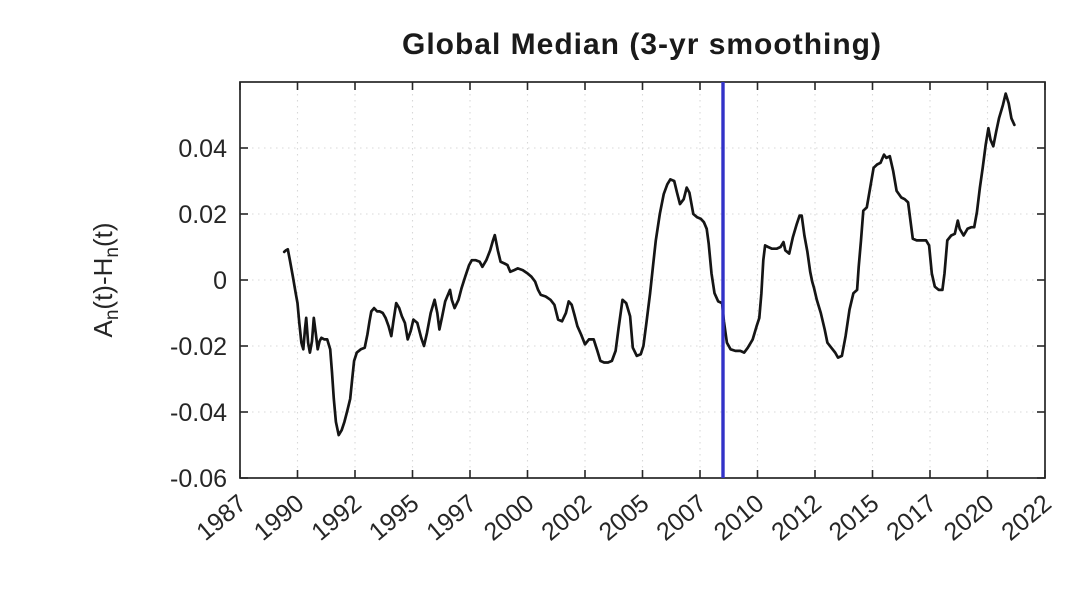  Describe the element at coordinates (198, 413) in the screenshot. I see `y-tick-label--0.04: -0.04` at that location.